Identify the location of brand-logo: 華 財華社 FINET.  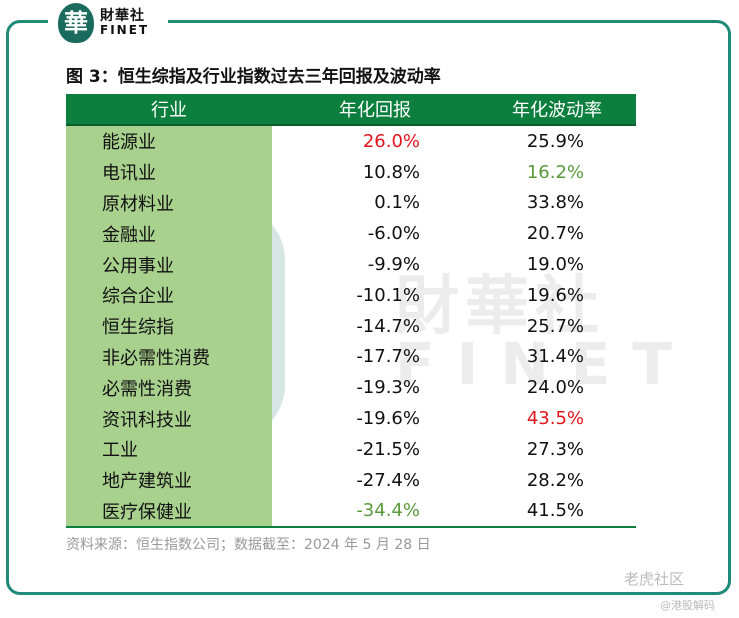
(108, 23).